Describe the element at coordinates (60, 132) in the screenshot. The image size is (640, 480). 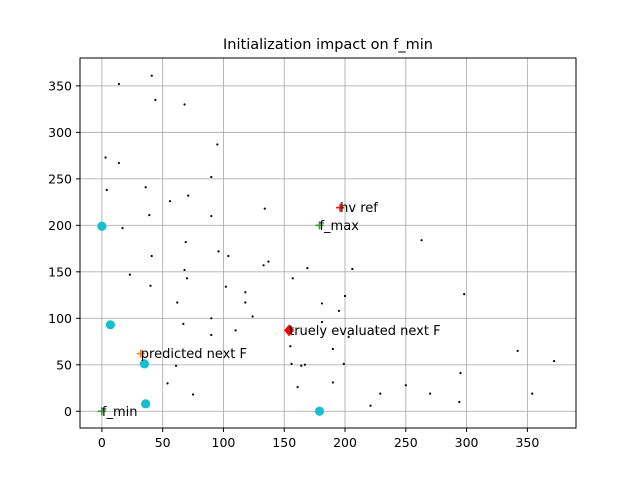
I see `y-tick-label: 300` at that location.